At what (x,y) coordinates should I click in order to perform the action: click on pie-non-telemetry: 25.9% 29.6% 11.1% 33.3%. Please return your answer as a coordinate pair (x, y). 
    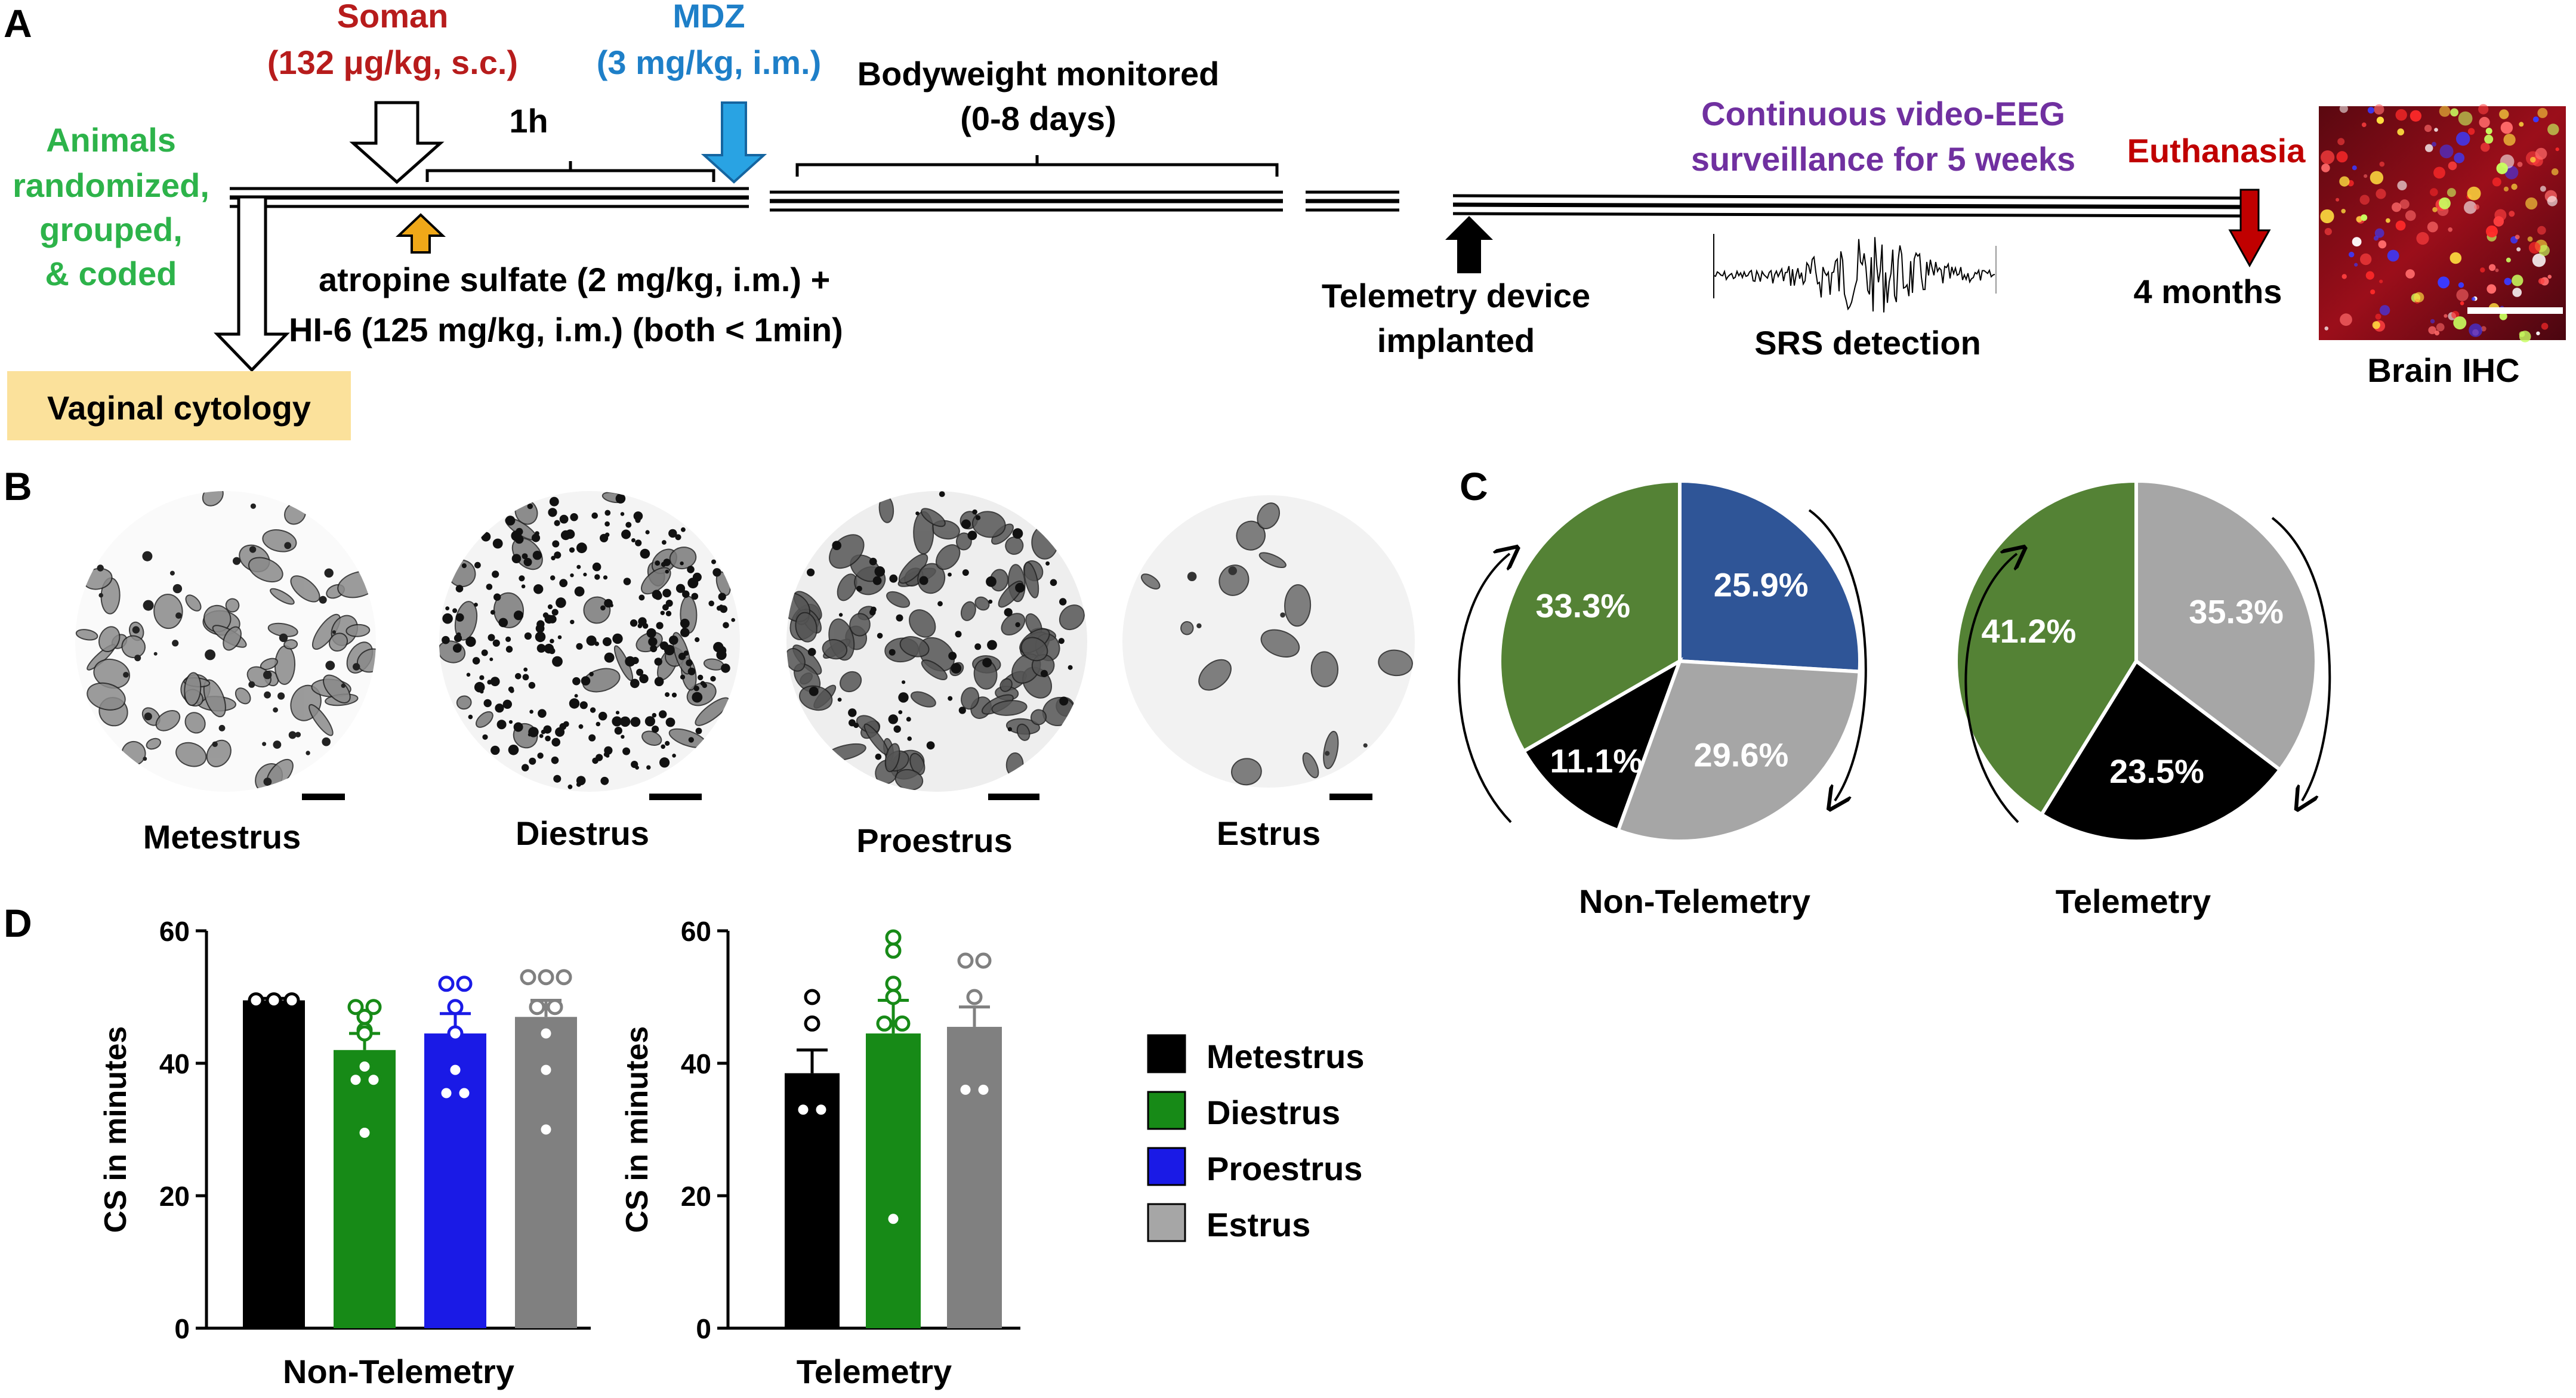
    Looking at the image, I should click on (1680, 661).